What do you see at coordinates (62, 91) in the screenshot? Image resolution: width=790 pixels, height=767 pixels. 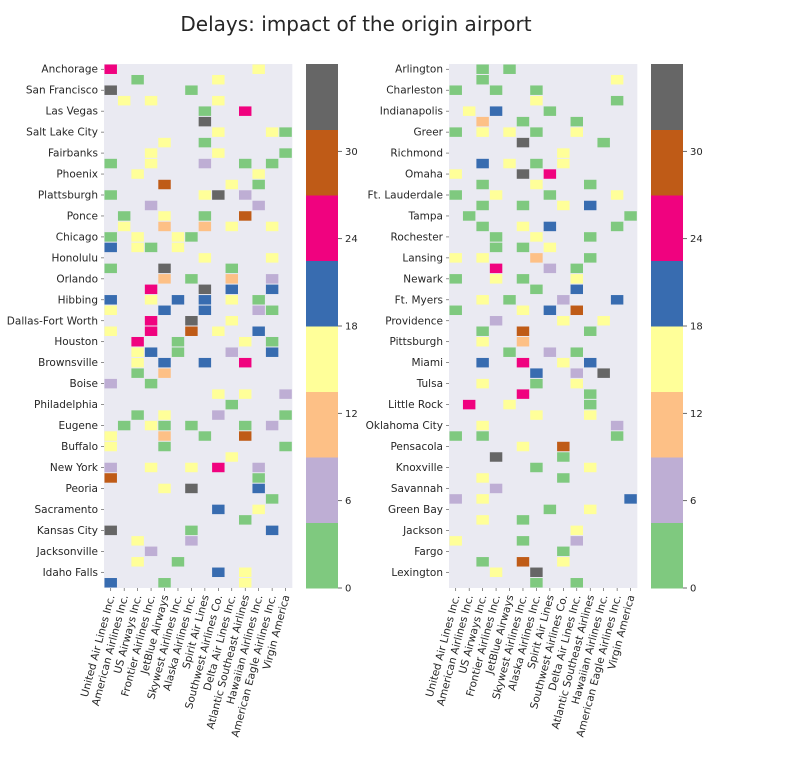 I see `row-label: San Francisco` at bounding box center [62, 91].